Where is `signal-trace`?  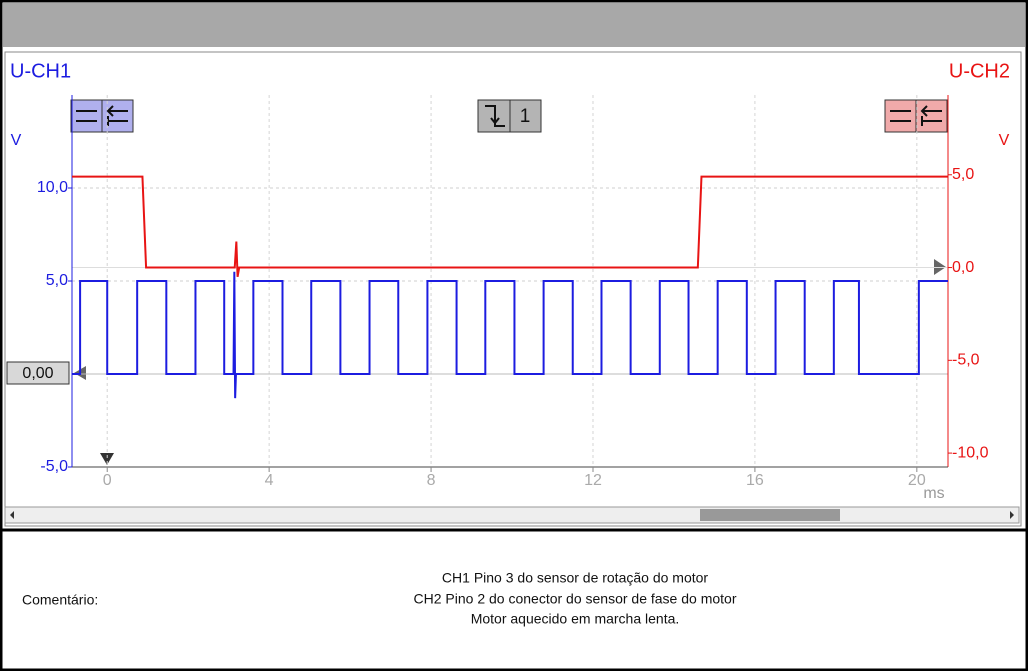
signal-trace is located at coordinates (510, 226).